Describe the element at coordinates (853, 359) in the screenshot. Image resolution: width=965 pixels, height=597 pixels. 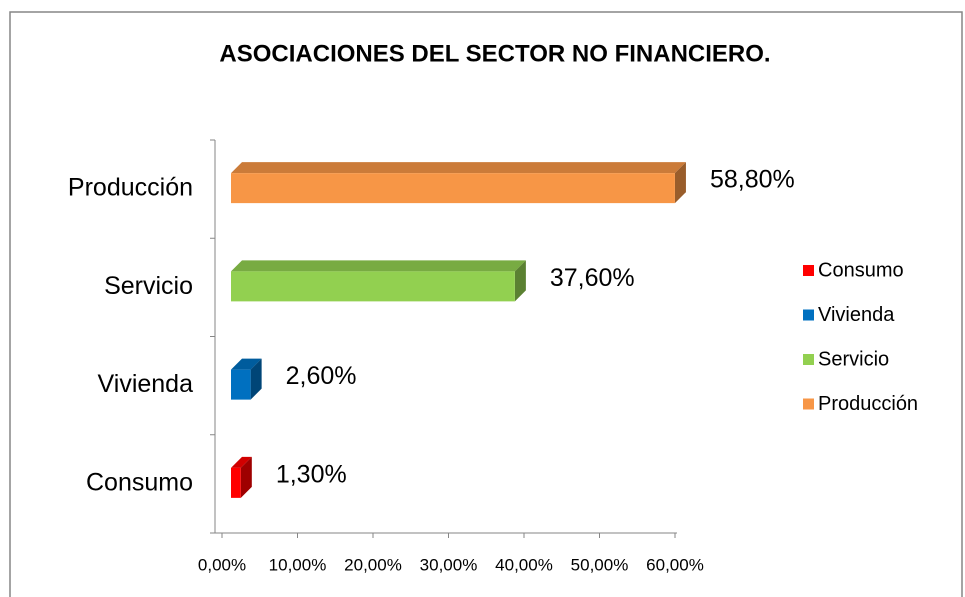
I see `legend-label: Servicio` at that location.